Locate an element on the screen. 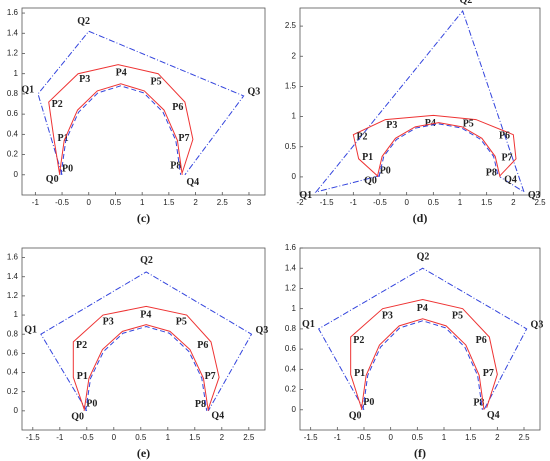 This screenshot has width=550, height=461. x-tick-label: -1 is located at coordinates (36, 202).